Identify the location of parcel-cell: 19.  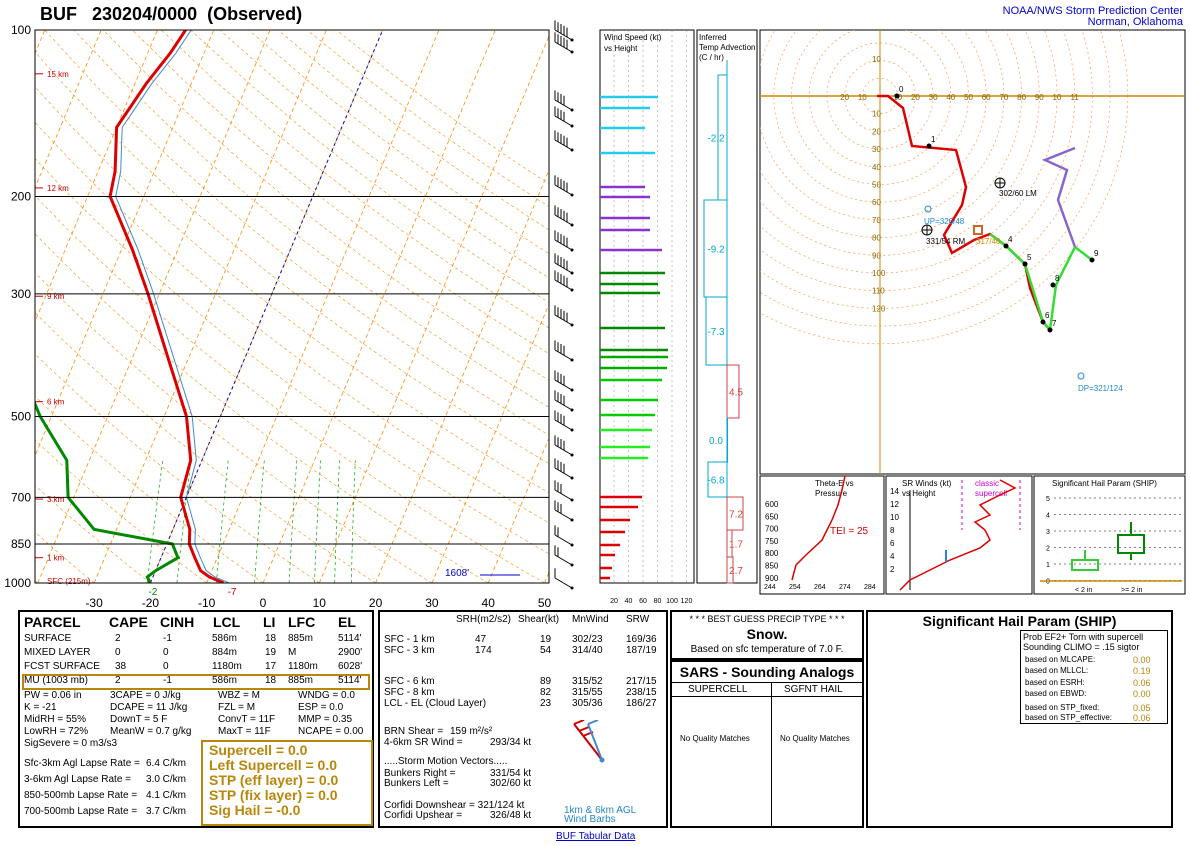
(271, 652).